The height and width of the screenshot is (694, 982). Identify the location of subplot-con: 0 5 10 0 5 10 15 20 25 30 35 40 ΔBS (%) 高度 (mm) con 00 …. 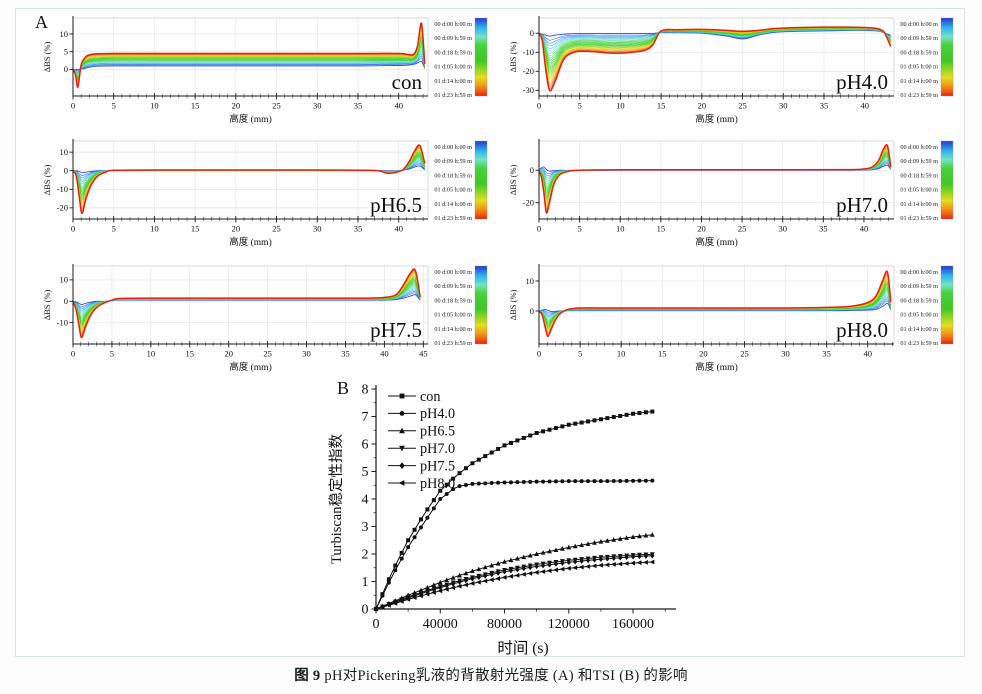
(258, 70).